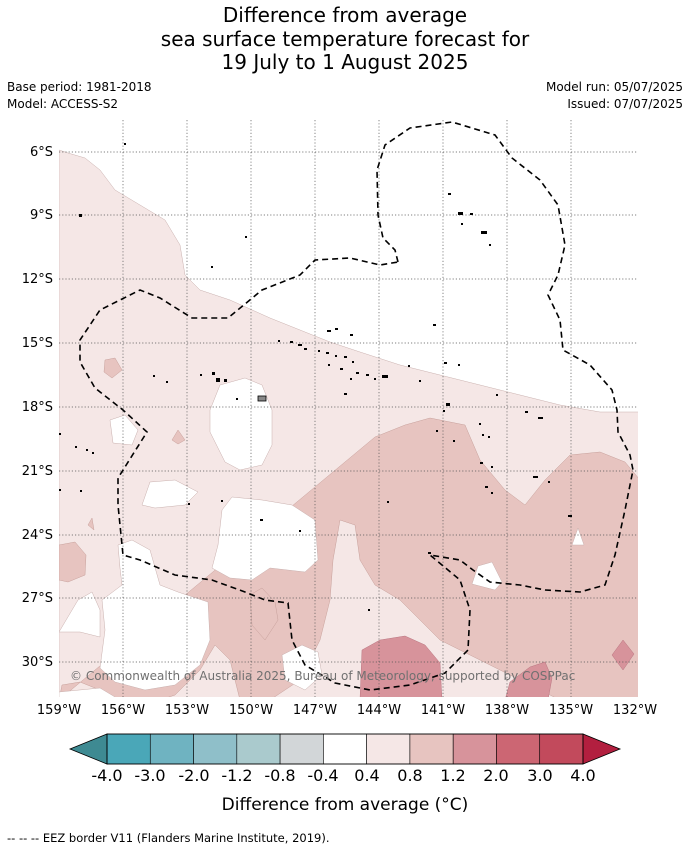 Image resolution: width=690 pixels, height=850 pixels. I want to click on colorbar-title: Difference from average (°C), so click(345, 805).